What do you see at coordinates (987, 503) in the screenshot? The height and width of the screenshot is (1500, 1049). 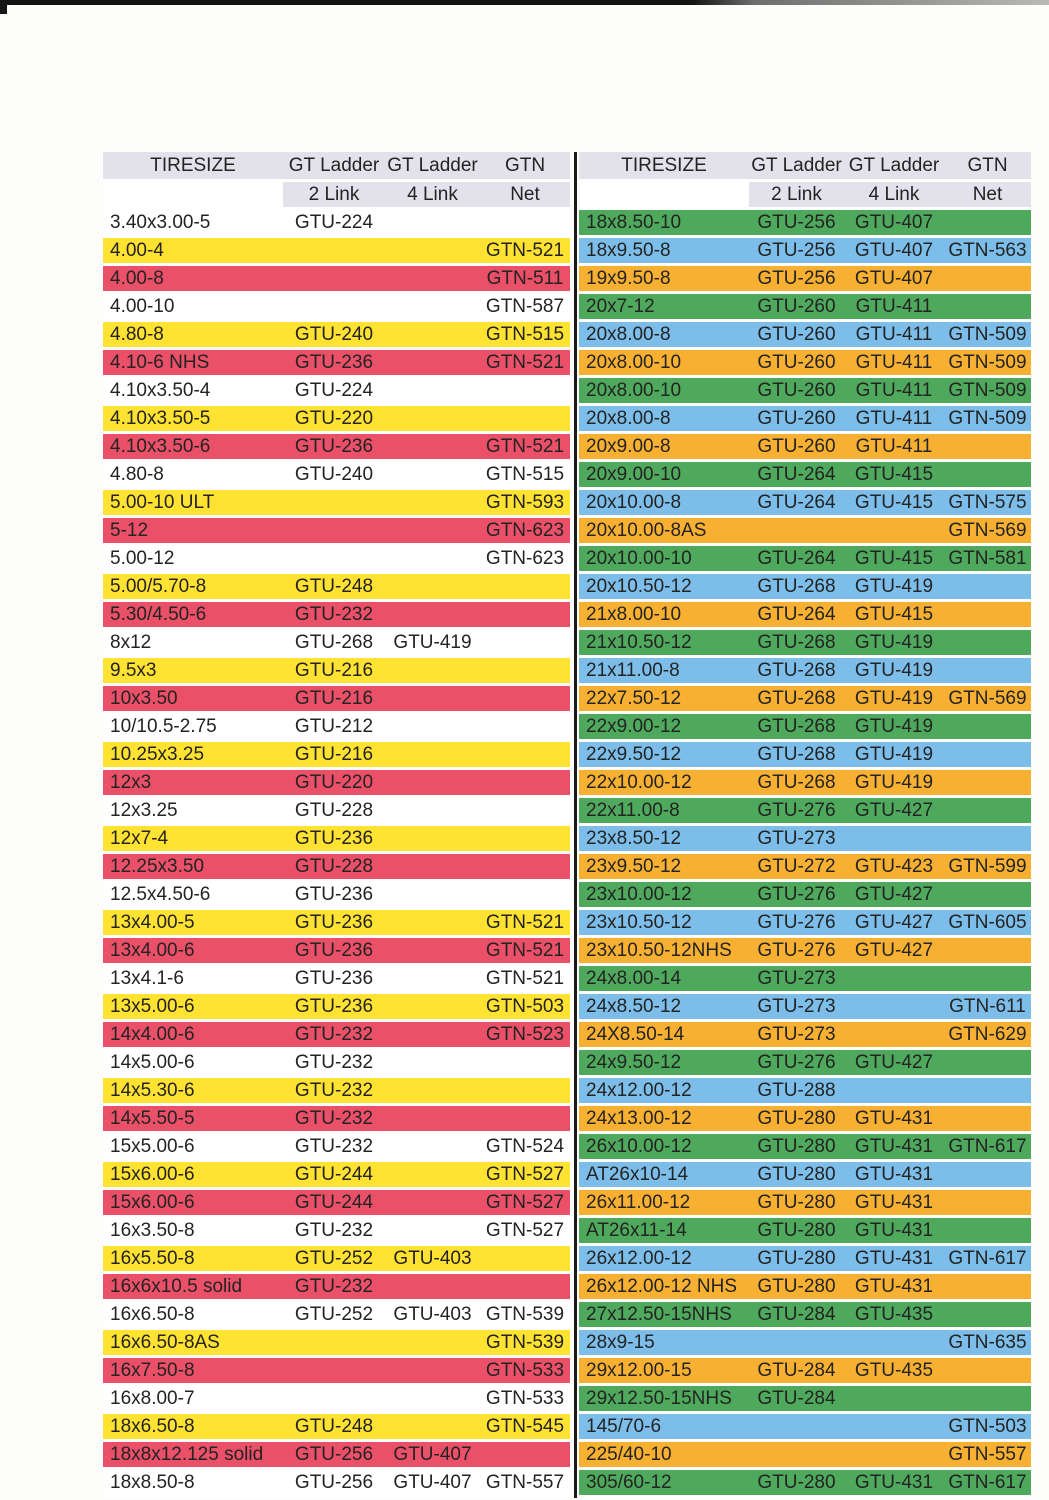 I see `gtn-net-cell: GTN-575` at bounding box center [987, 503].